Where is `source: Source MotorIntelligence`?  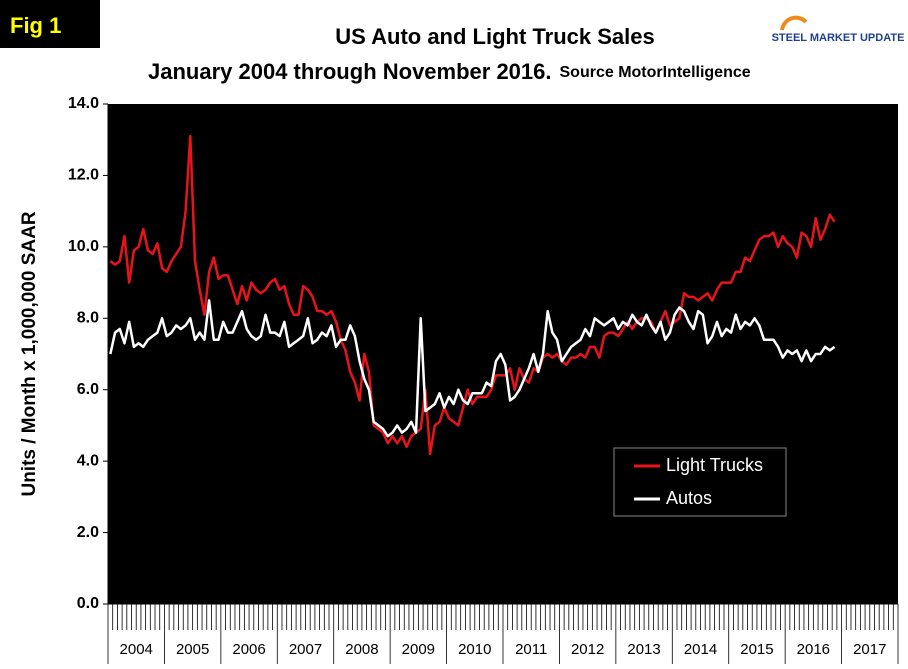 source: Source MotorIntelligence is located at coordinates (655, 72).